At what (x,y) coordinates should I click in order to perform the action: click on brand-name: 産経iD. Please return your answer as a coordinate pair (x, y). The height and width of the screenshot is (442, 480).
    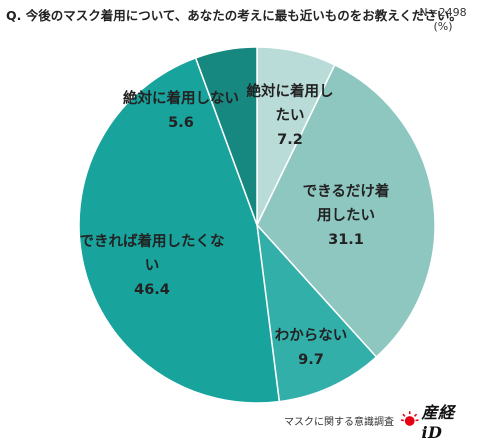
    Looking at the image, I should click on (438, 422).